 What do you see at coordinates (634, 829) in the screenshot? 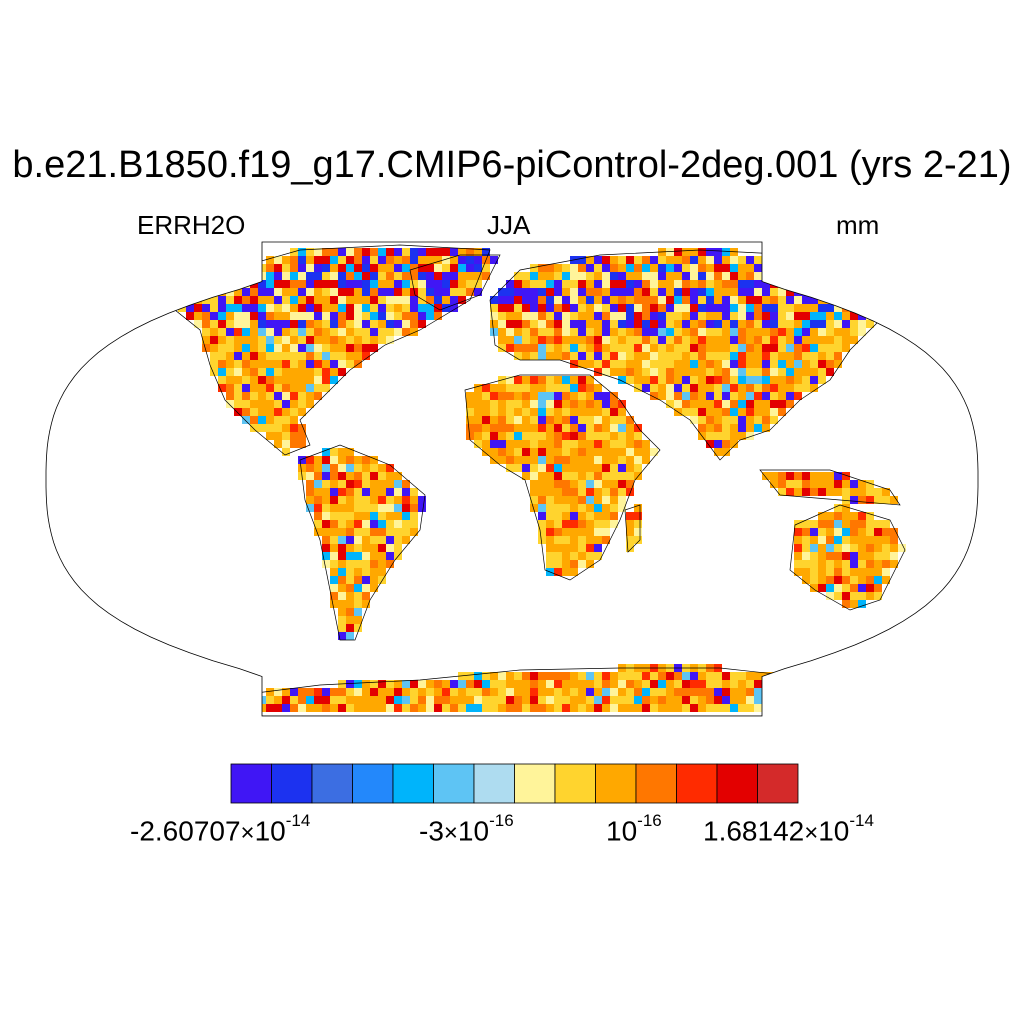
I see `colorbar-label-pos: 10-16` at bounding box center [634, 829].